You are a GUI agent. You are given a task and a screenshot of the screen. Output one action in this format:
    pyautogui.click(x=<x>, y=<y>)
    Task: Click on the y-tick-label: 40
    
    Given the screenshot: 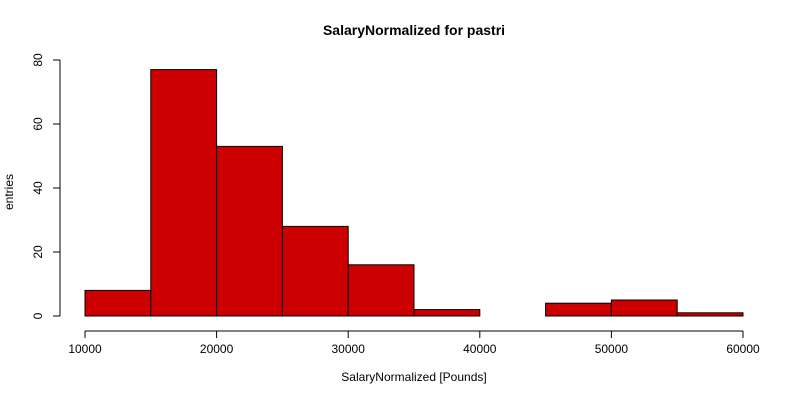 What is the action you would take?
    pyautogui.click(x=38, y=188)
    